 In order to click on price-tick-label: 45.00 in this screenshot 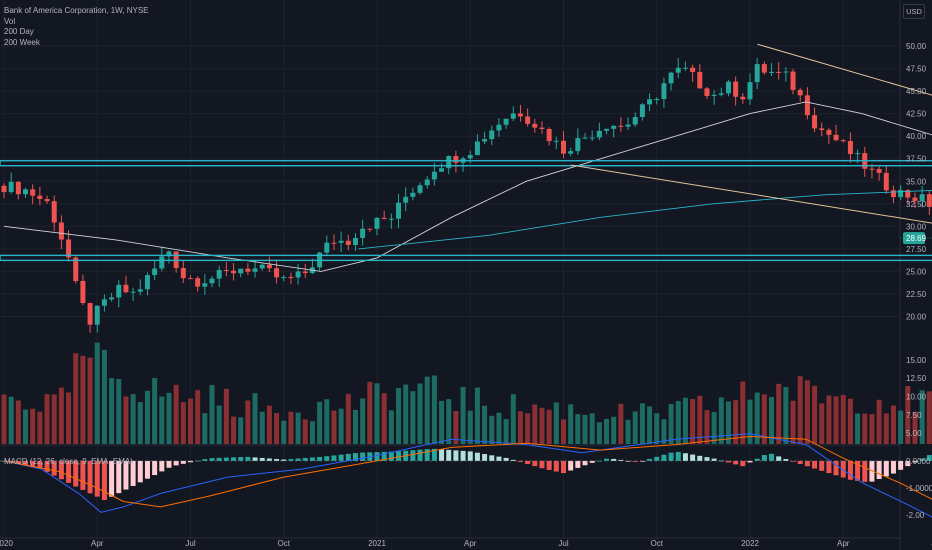, I will do `click(916, 91)`.